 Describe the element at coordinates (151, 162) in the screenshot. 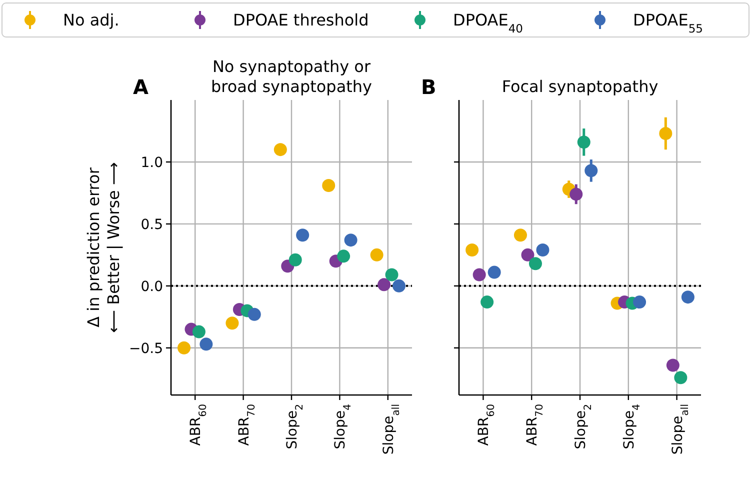

I see `y-tick-label: 1.0` at that location.